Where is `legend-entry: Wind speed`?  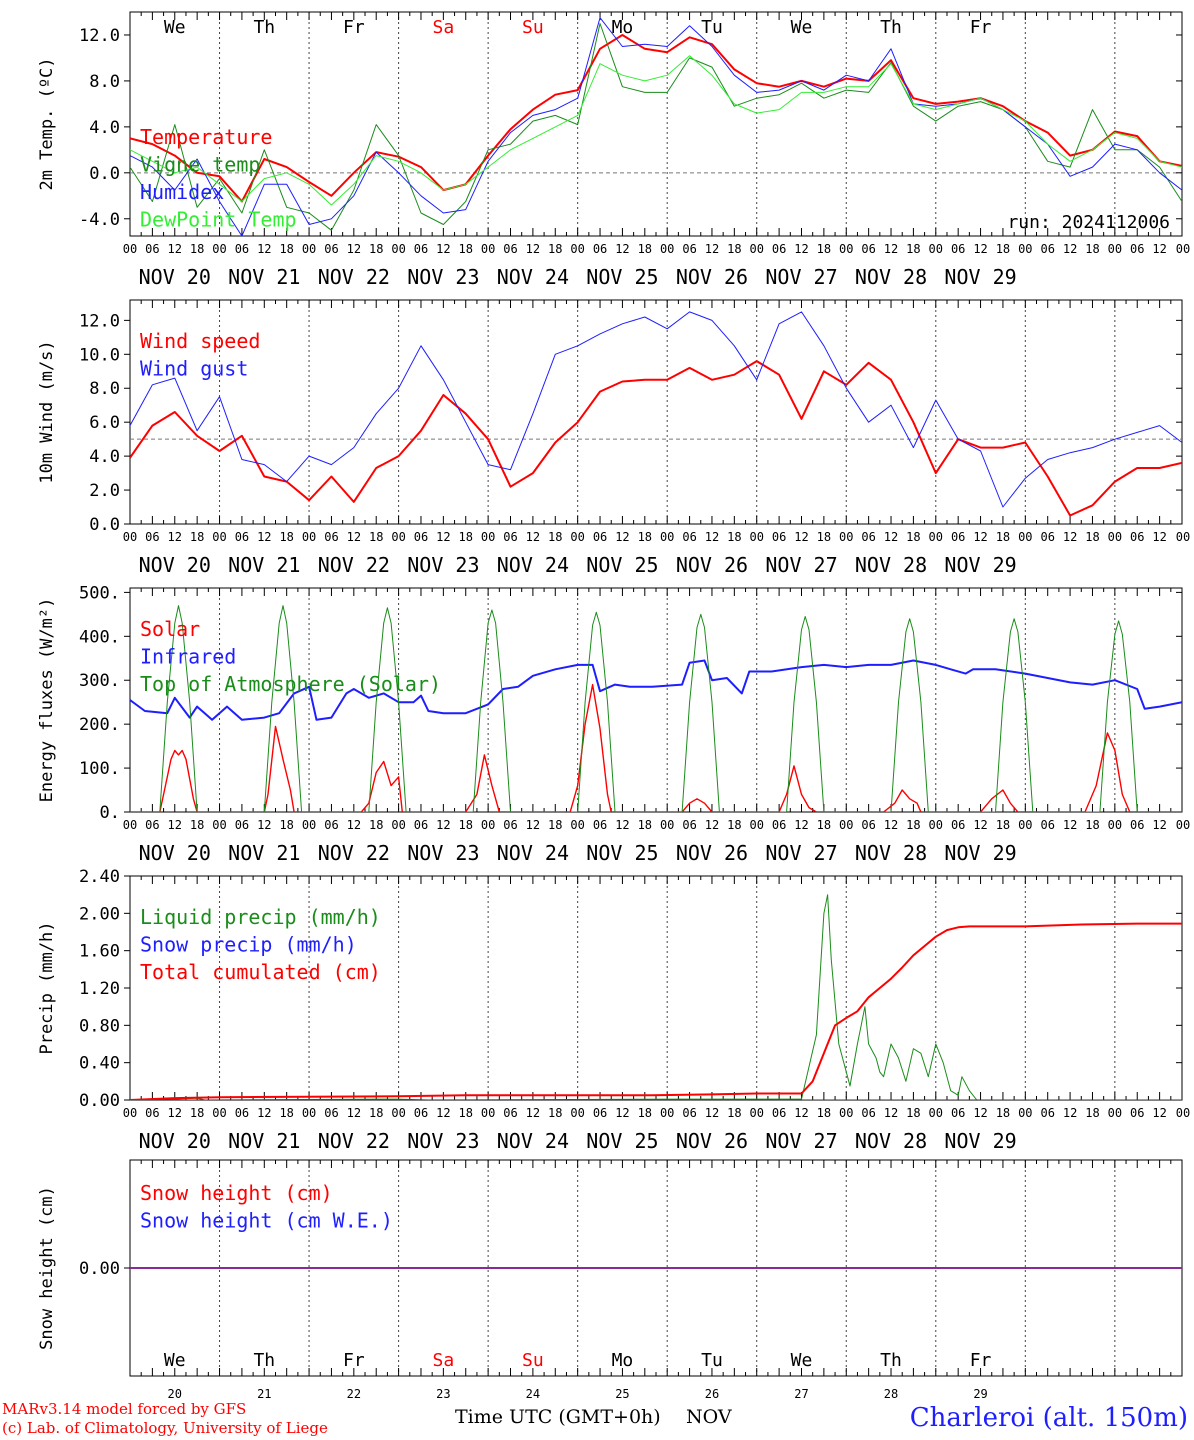
legend-entry: Wind speed is located at coordinates (200, 341).